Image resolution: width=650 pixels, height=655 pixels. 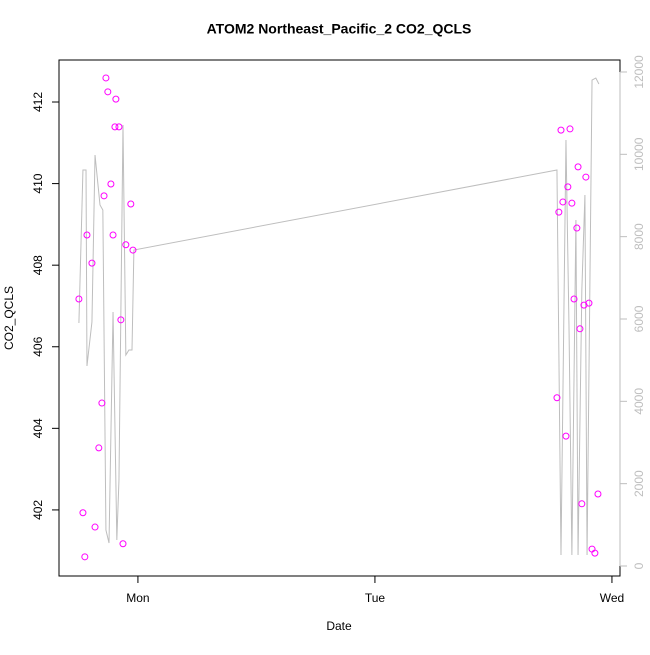 What do you see at coordinates (9, 318) in the screenshot?
I see `y-axis-label: CO2_QCLS` at bounding box center [9, 318].